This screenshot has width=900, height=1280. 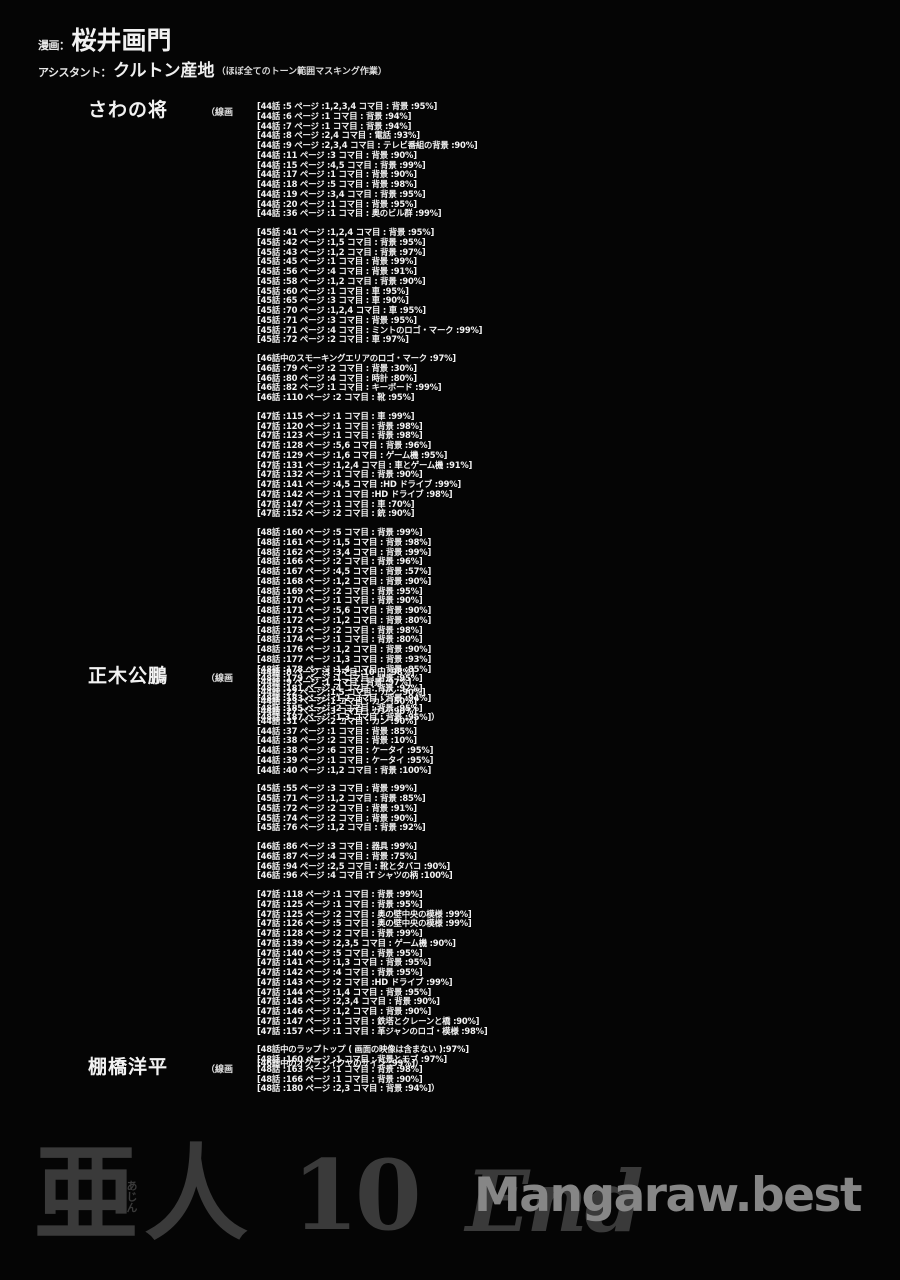 What do you see at coordinates (337, 807) in the screenshot?
I see `entry-item: [45話 :72 ページ :2 コマ目 : 背景 :91%]` at bounding box center [337, 807].